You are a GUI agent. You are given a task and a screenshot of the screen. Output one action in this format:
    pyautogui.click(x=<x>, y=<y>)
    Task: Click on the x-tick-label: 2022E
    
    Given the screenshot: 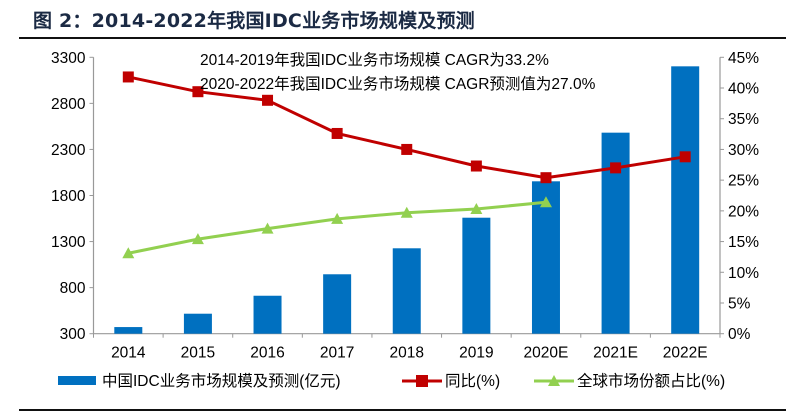 What is the action you would take?
    pyautogui.click(x=685, y=353)
    